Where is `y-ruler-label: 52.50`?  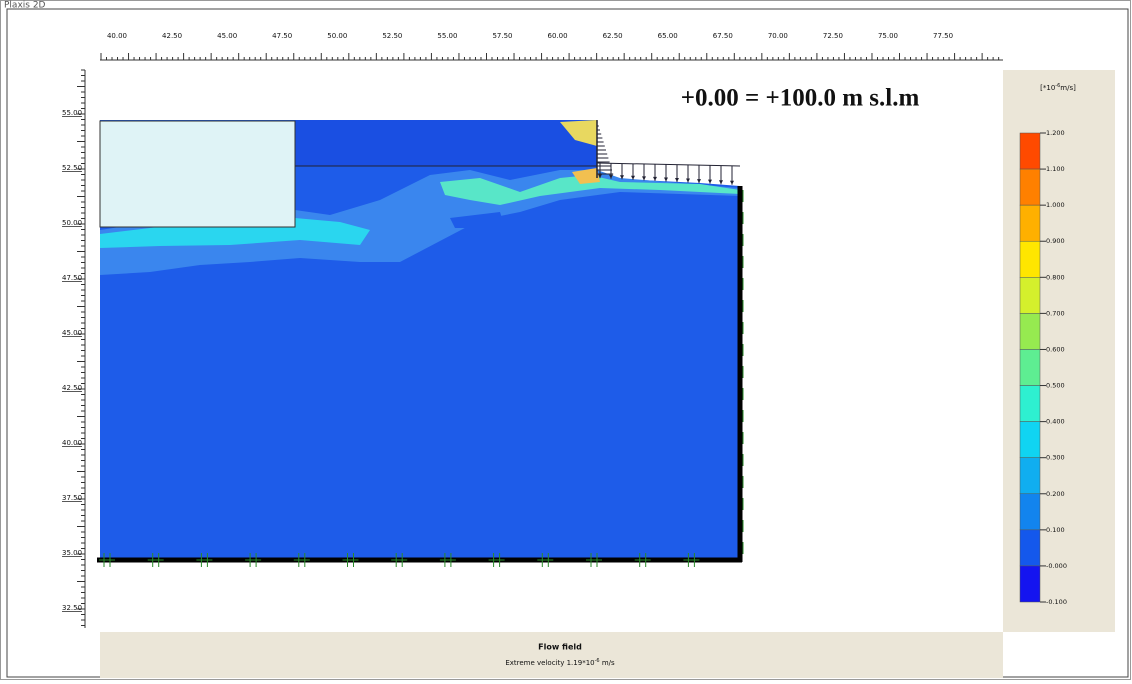
y-ruler-label: 52.50 is located at coordinates (72, 168).